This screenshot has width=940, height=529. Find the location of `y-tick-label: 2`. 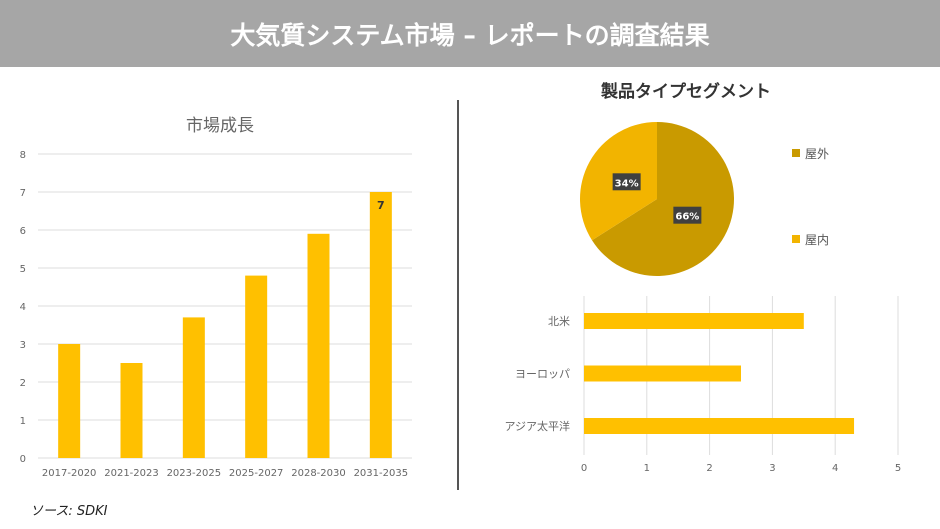

y-tick-label: 2 is located at coordinates (23, 383).